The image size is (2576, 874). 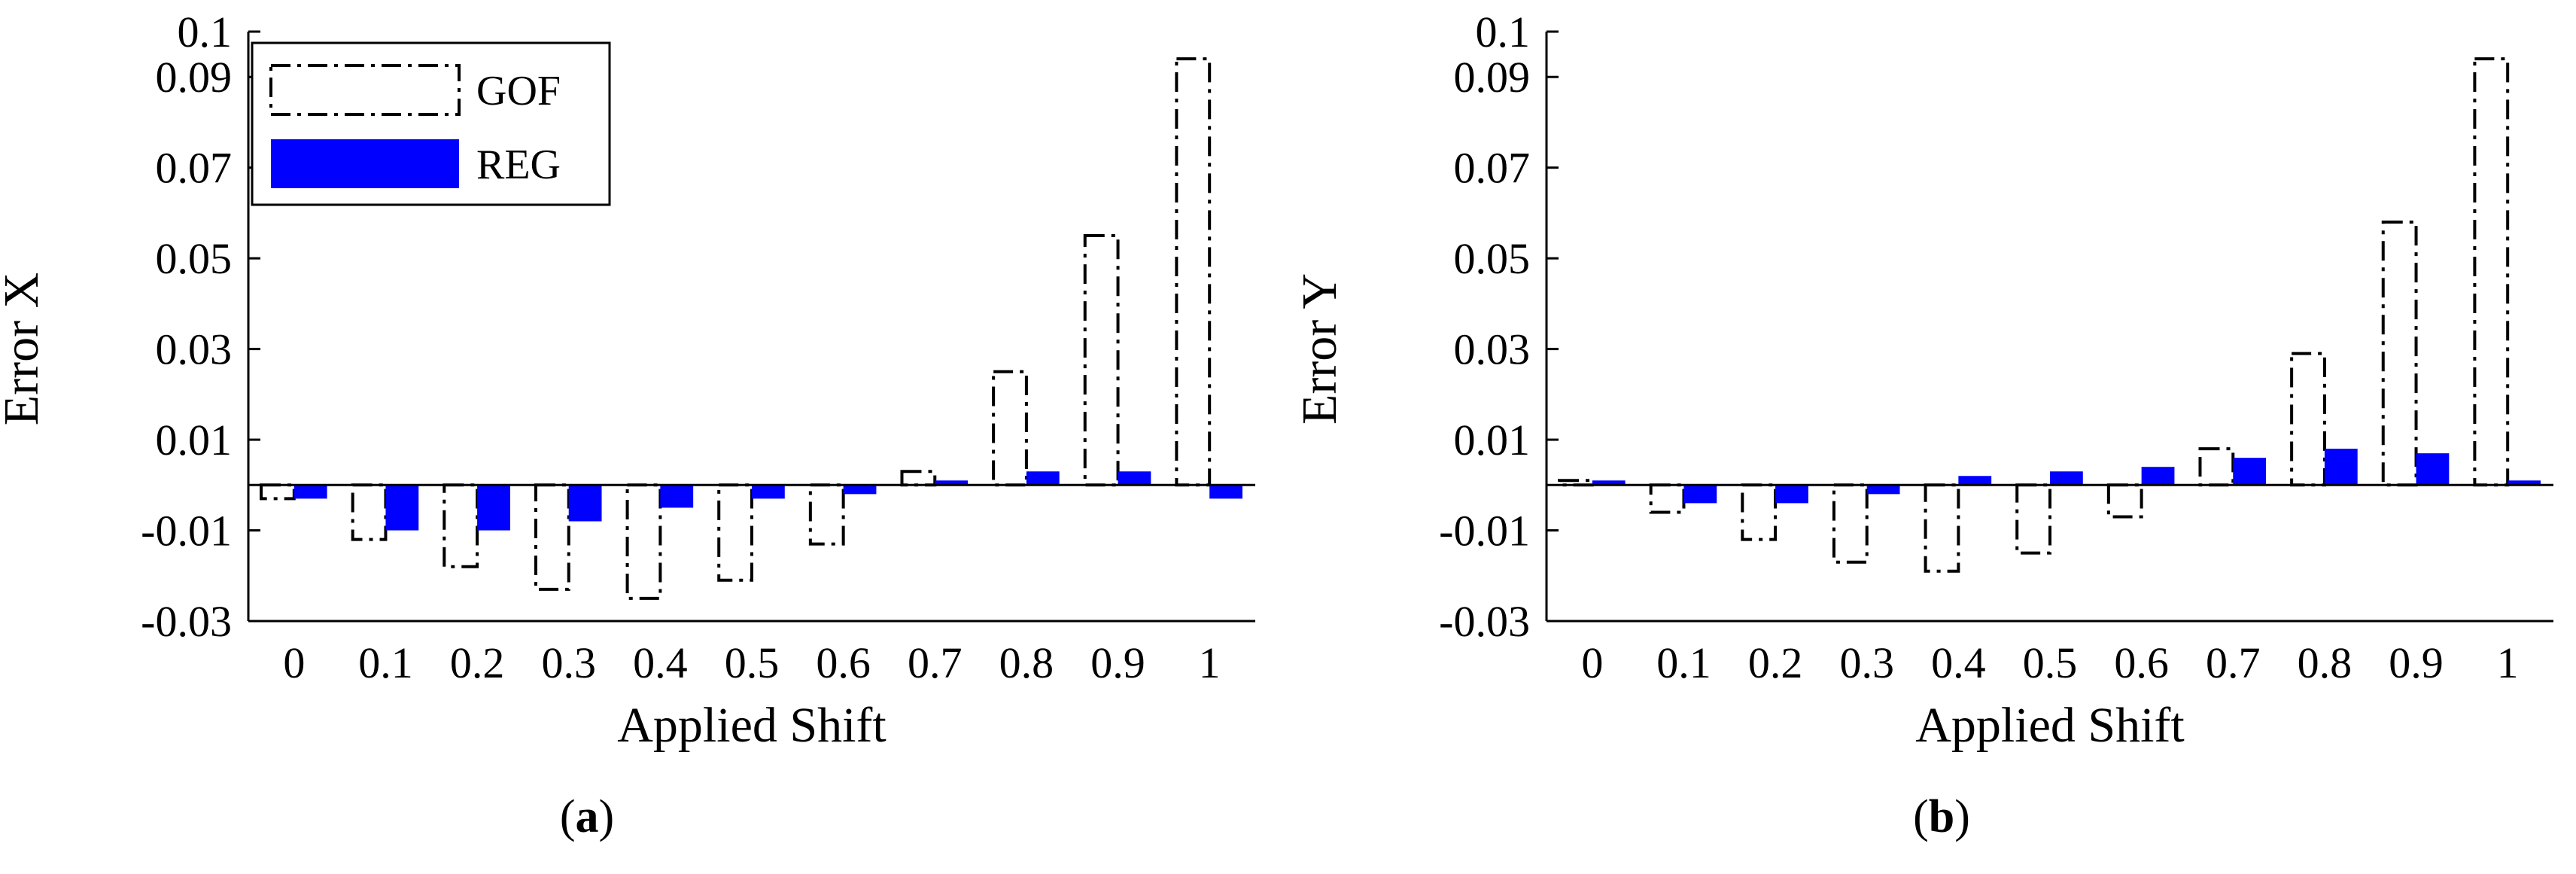 What do you see at coordinates (1210, 662) in the screenshot?
I see `chart0-xtick-label-10: 1` at bounding box center [1210, 662].